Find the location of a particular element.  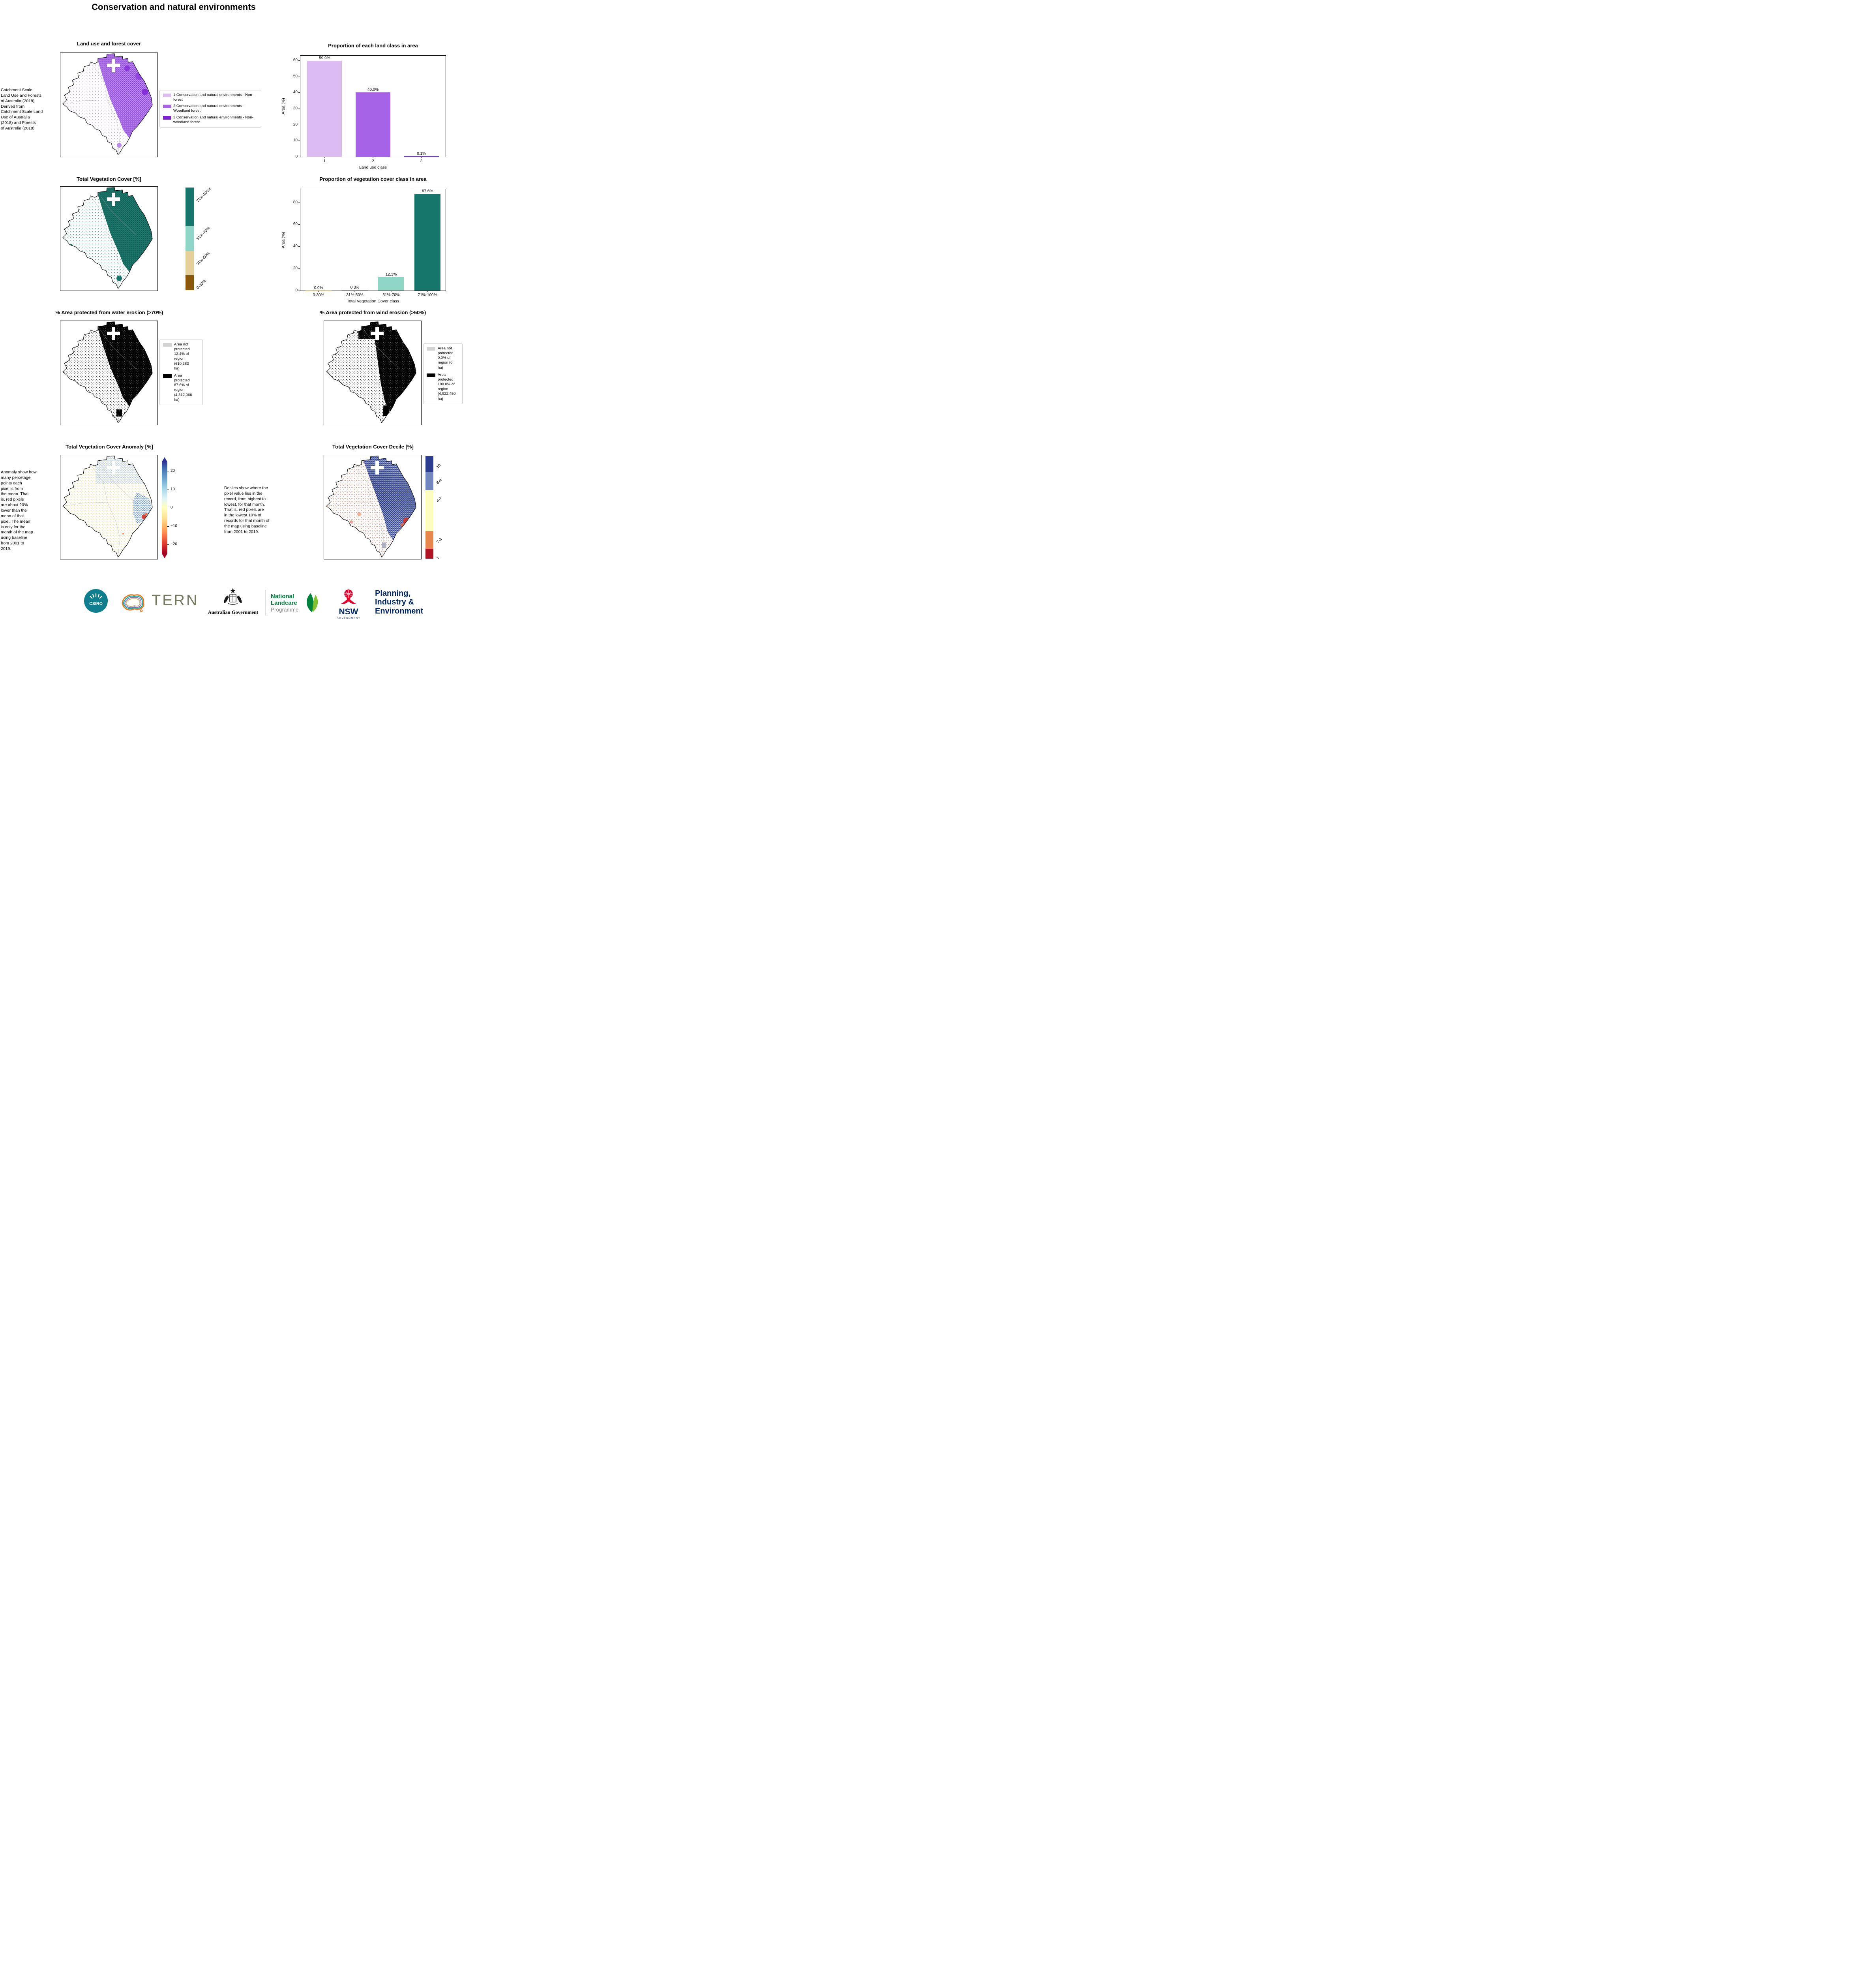

australian-government-crest-icon is located at coordinates (233, 598).